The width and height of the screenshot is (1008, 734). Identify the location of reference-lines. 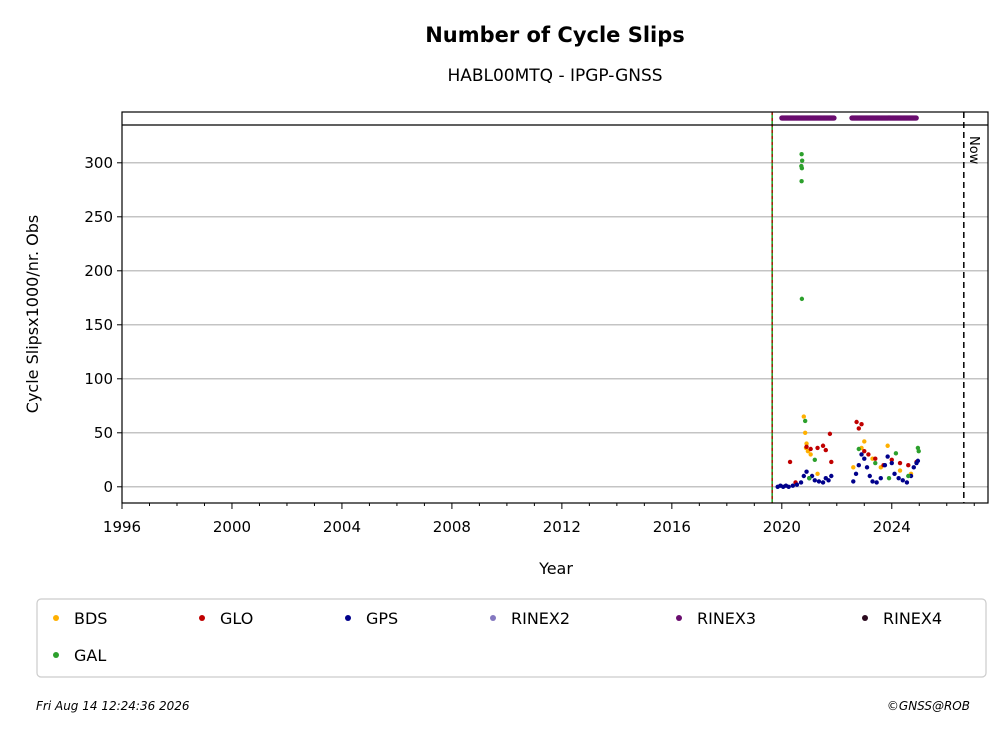
(868, 307).